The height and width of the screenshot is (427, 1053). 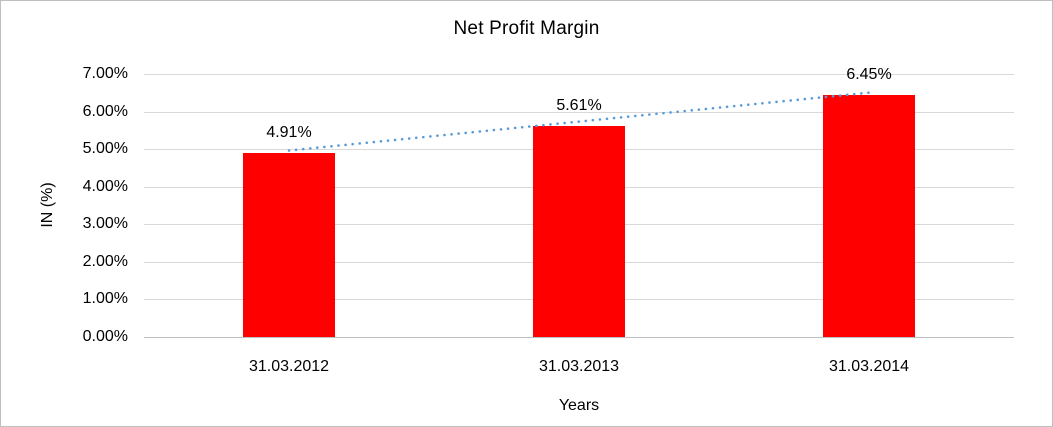 What do you see at coordinates (105, 299) in the screenshot?
I see `y-tick-label: 1.00%` at bounding box center [105, 299].